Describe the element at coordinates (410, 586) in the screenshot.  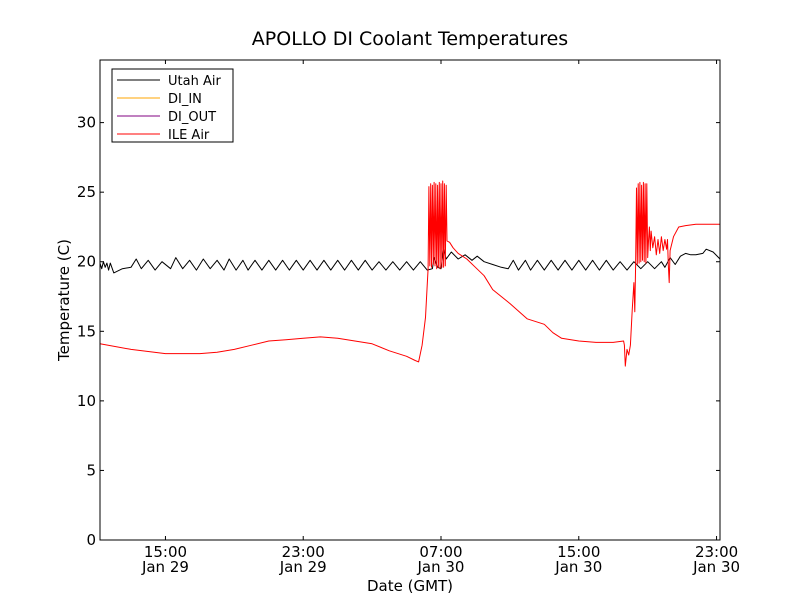
I see `x-axis-label: Date (GMT)` at that location.